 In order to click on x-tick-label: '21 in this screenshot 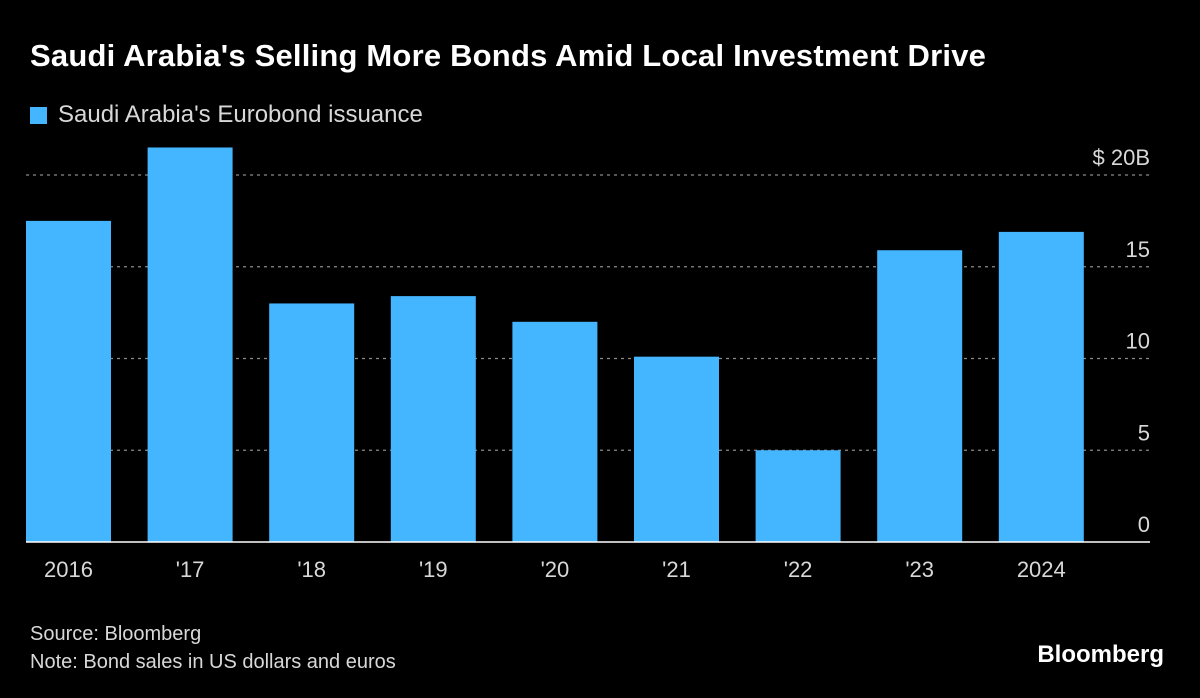, I will do `click(676, 569)`.